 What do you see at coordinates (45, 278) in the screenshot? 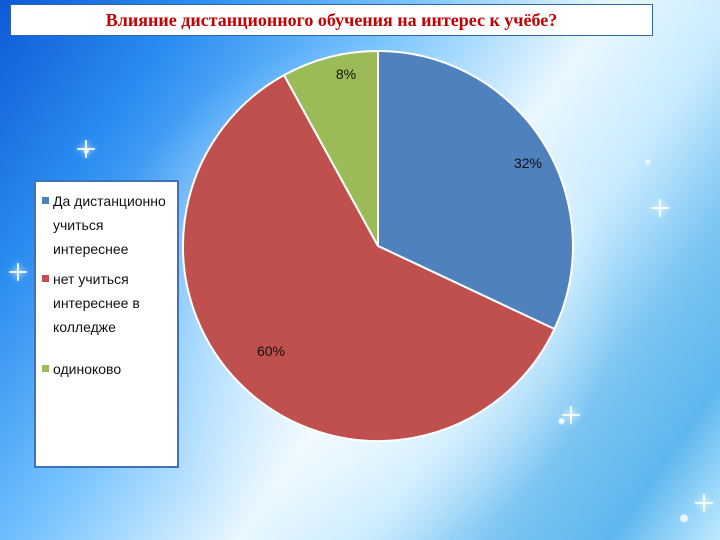
I see `legend-swatch-no` at bounding box center [45, 278].